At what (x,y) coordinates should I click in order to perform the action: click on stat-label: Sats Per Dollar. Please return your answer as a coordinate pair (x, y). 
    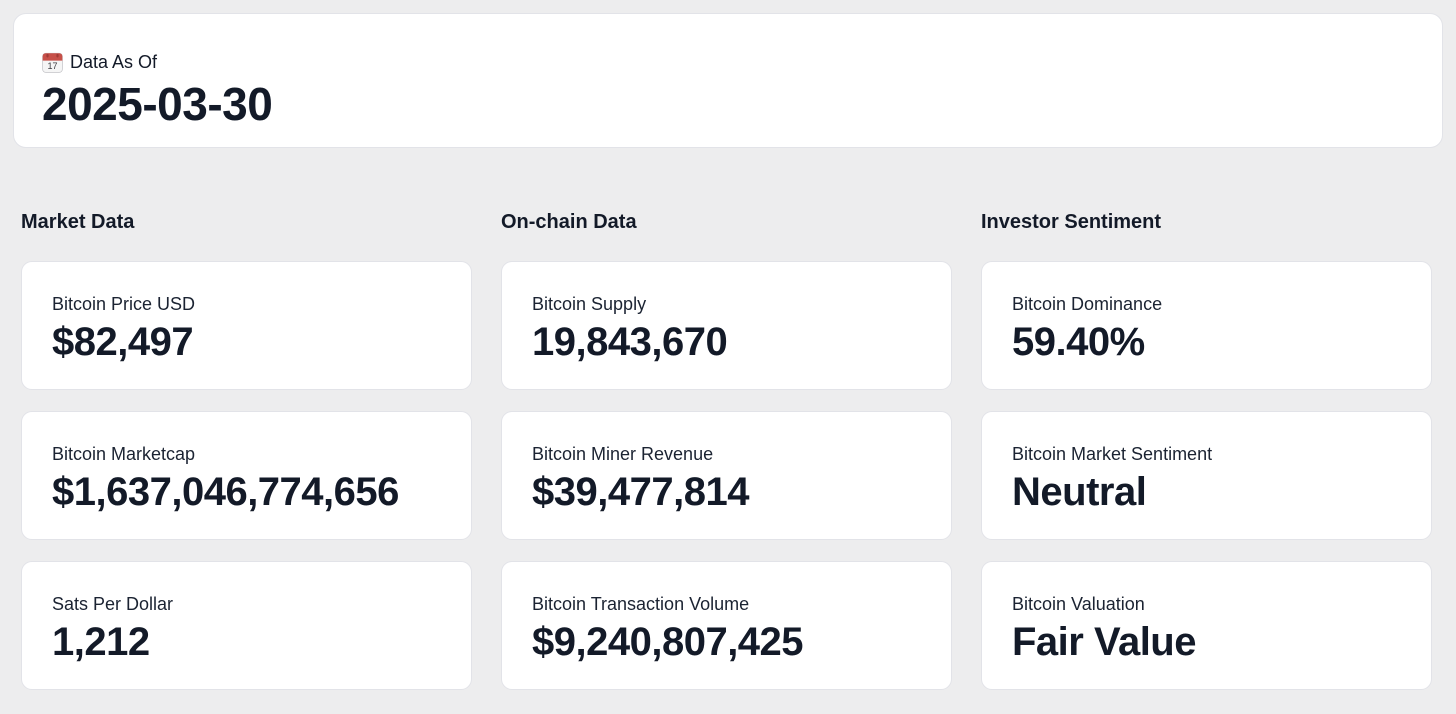
    Looking at the image, I should click on (113, 604).